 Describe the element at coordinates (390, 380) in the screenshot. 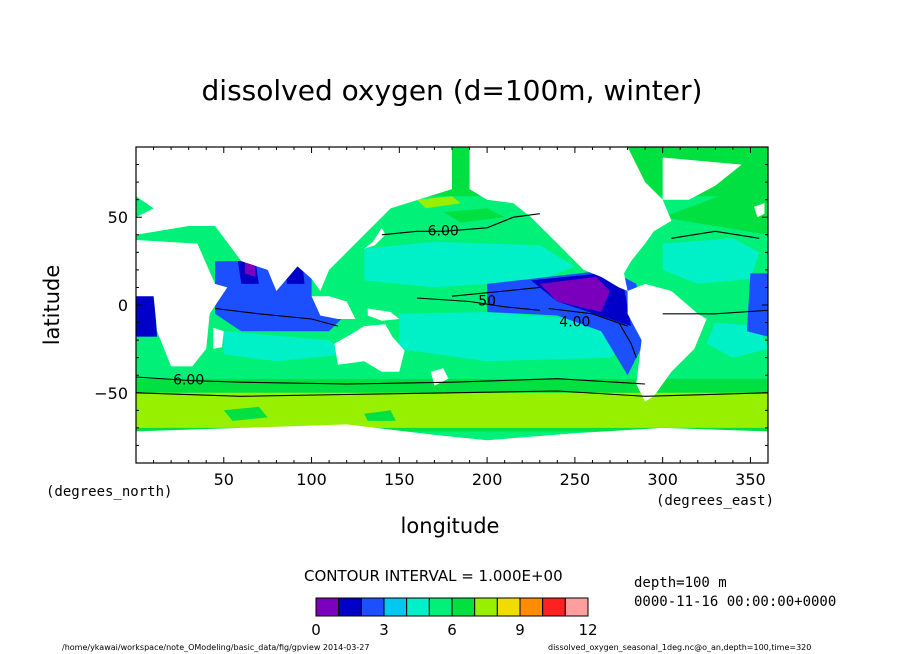

I see `contour-6-south` at that location.